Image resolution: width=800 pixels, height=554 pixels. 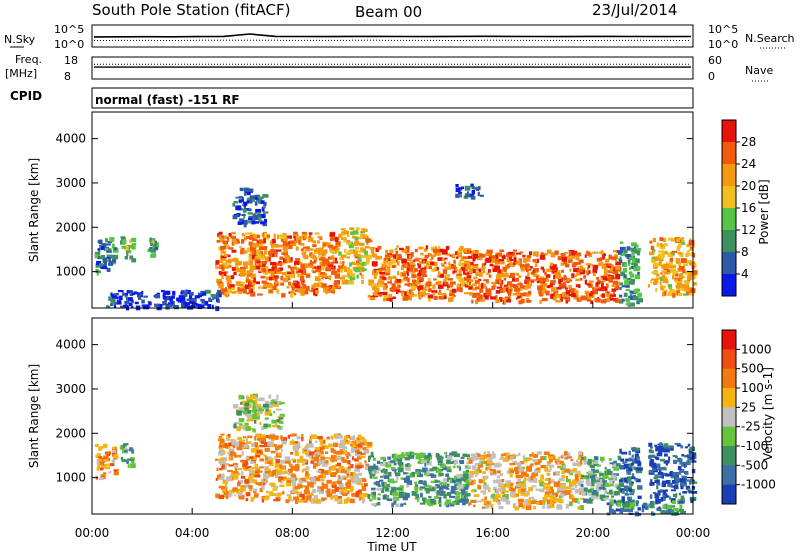 What do you see at coordinates (392, 35) in the screenshot?
I see `noise-sky-line` at bounding box center [392, 35].